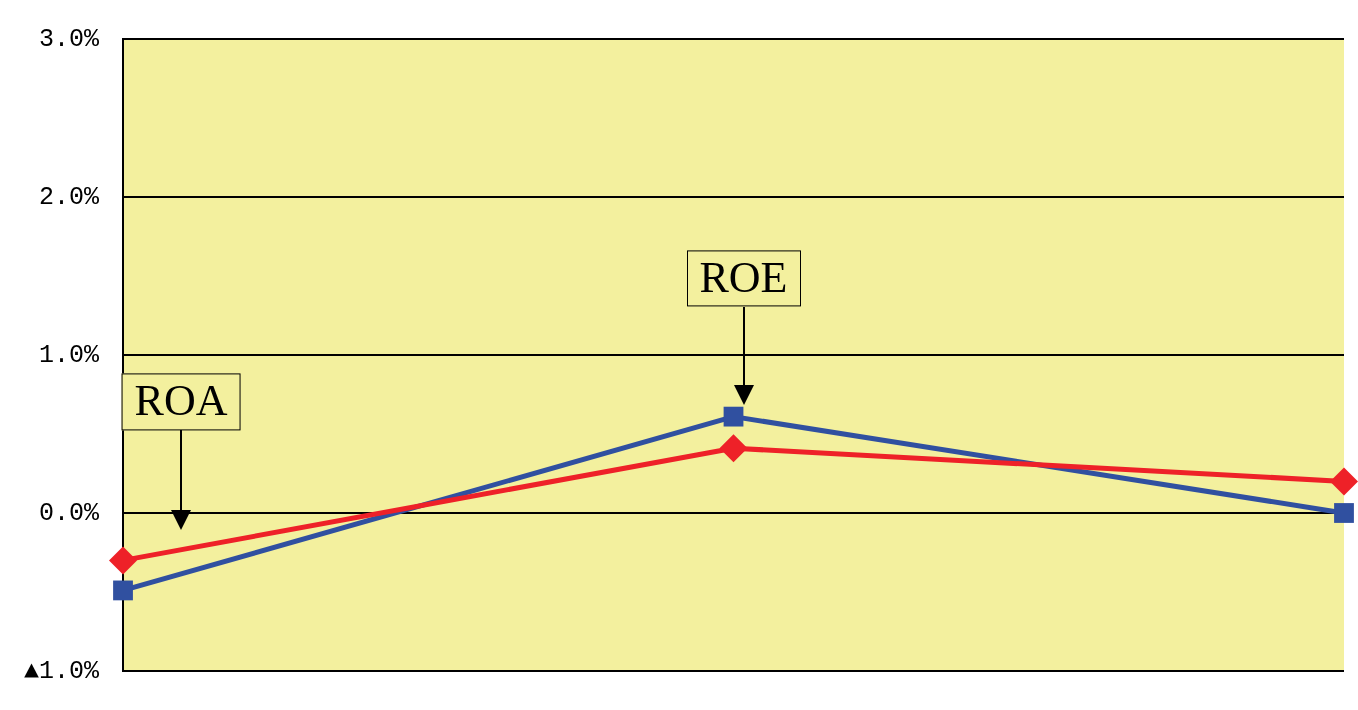 The width and height of the screenshot is (1358, 710). Describe the element at coordinates (69, 197) in the screenshot. I see `y-tick-label: 2.0%` at that location.